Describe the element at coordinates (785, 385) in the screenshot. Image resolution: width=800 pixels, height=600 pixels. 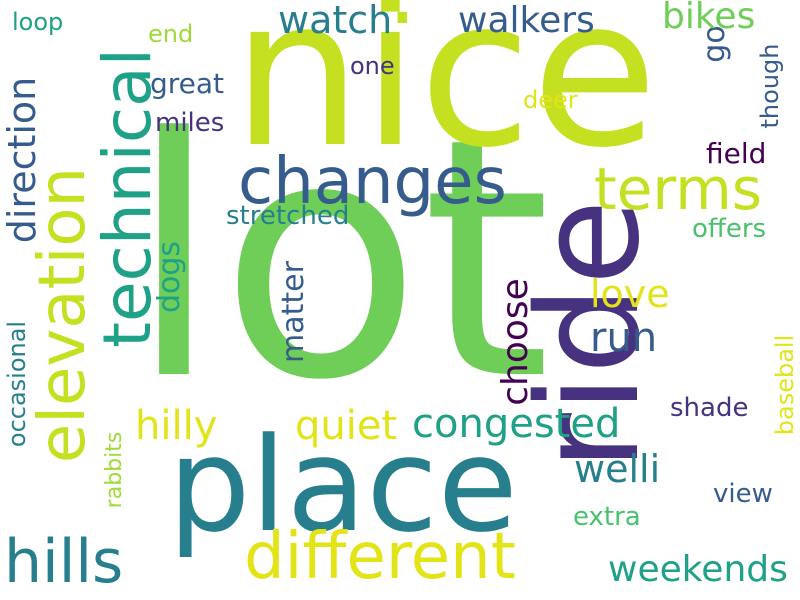
I see `word-baseball: baseball` at that location.